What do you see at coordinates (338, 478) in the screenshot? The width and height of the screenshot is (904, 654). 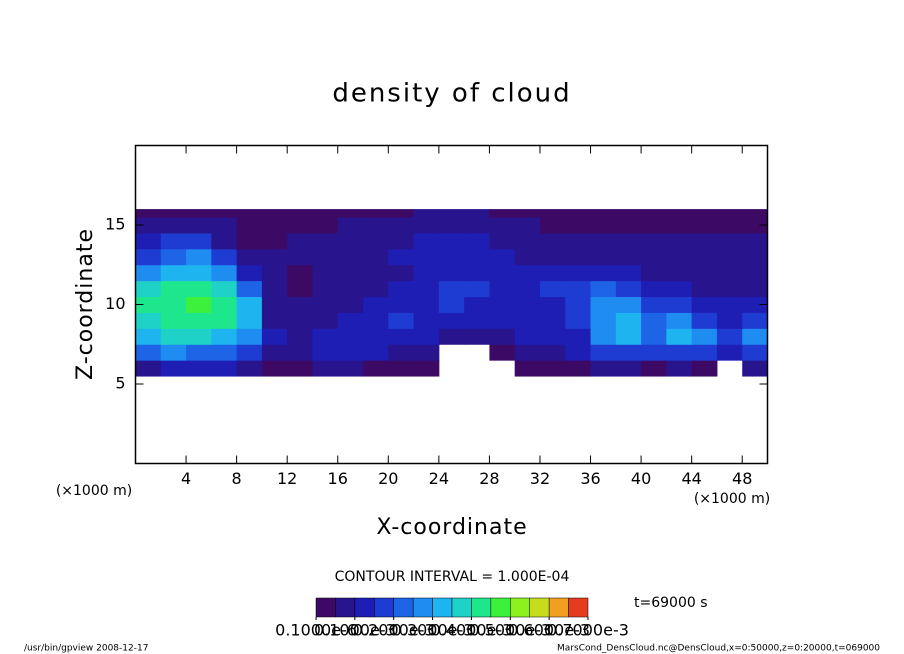 I see `x-tick-label: 16` at bounding box center [338, 478].